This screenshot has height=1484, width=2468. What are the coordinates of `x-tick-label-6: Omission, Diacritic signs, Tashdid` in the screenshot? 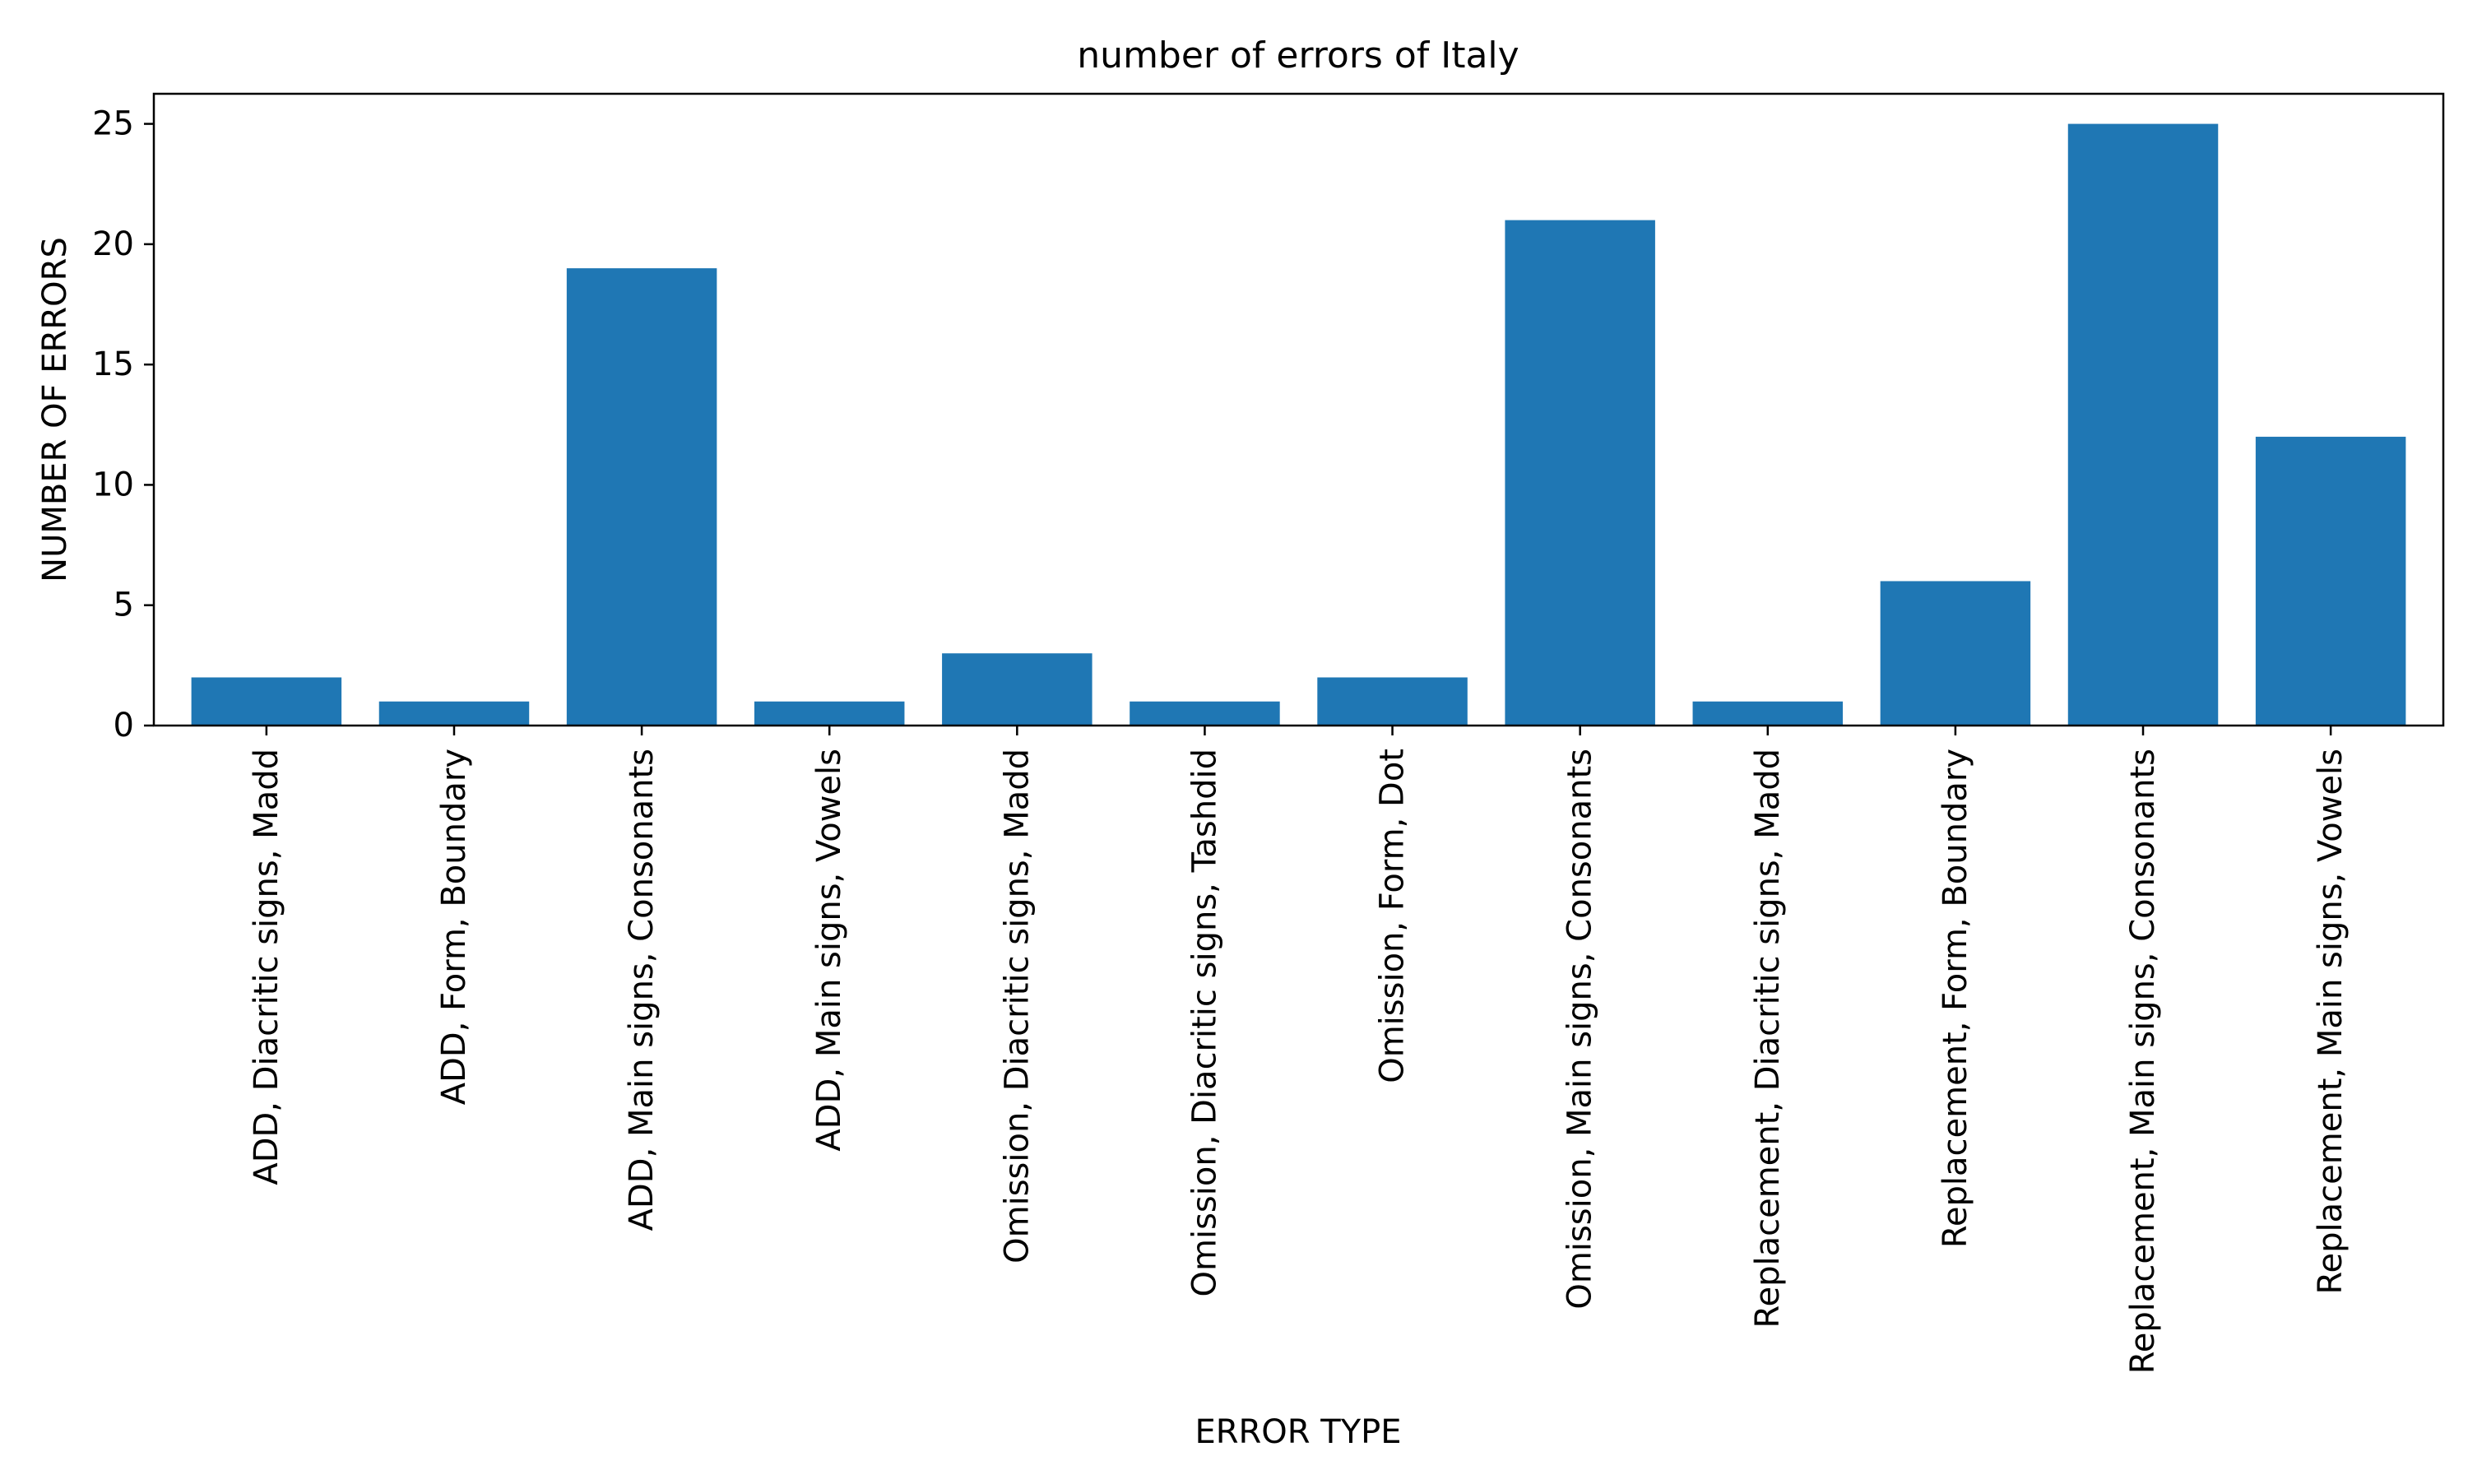 It's located at (1204, 1022).